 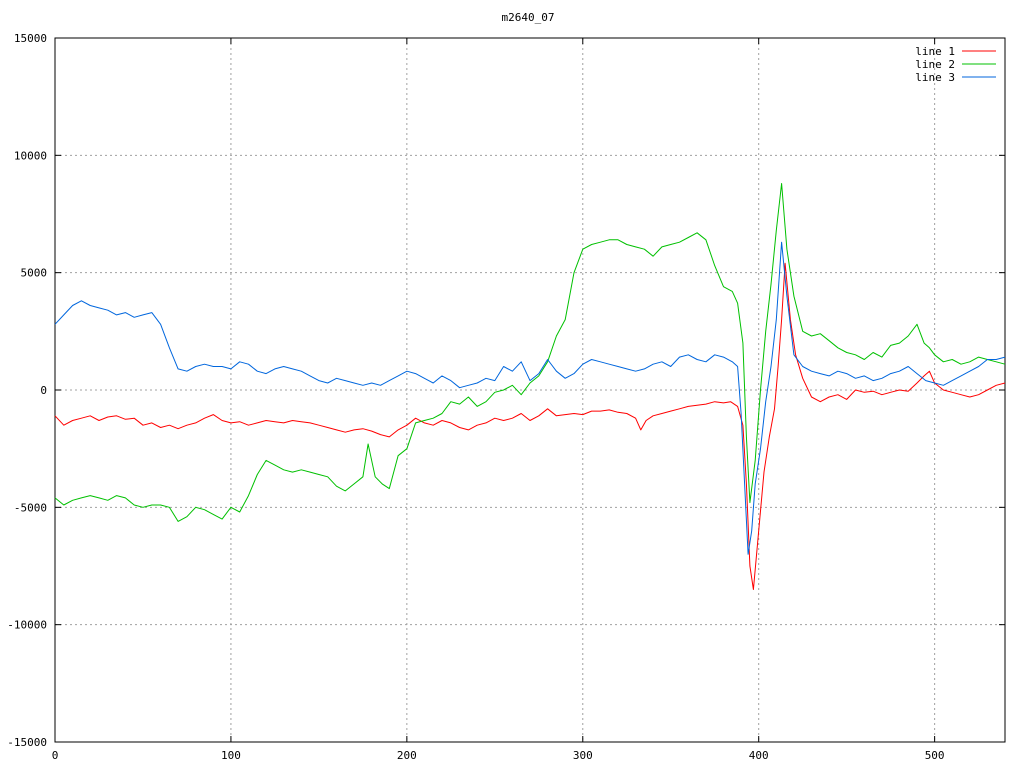 What do you see at coordinates (528, 17) in the screenshot?
I see `chart-title: m2640_07` at bounding box center [528, 17].